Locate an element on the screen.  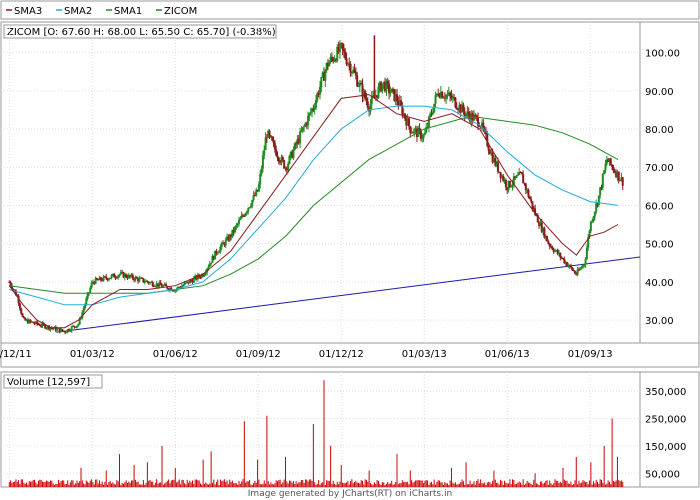
legend-label-0: SMA3 is located at coordinates (28, 11).